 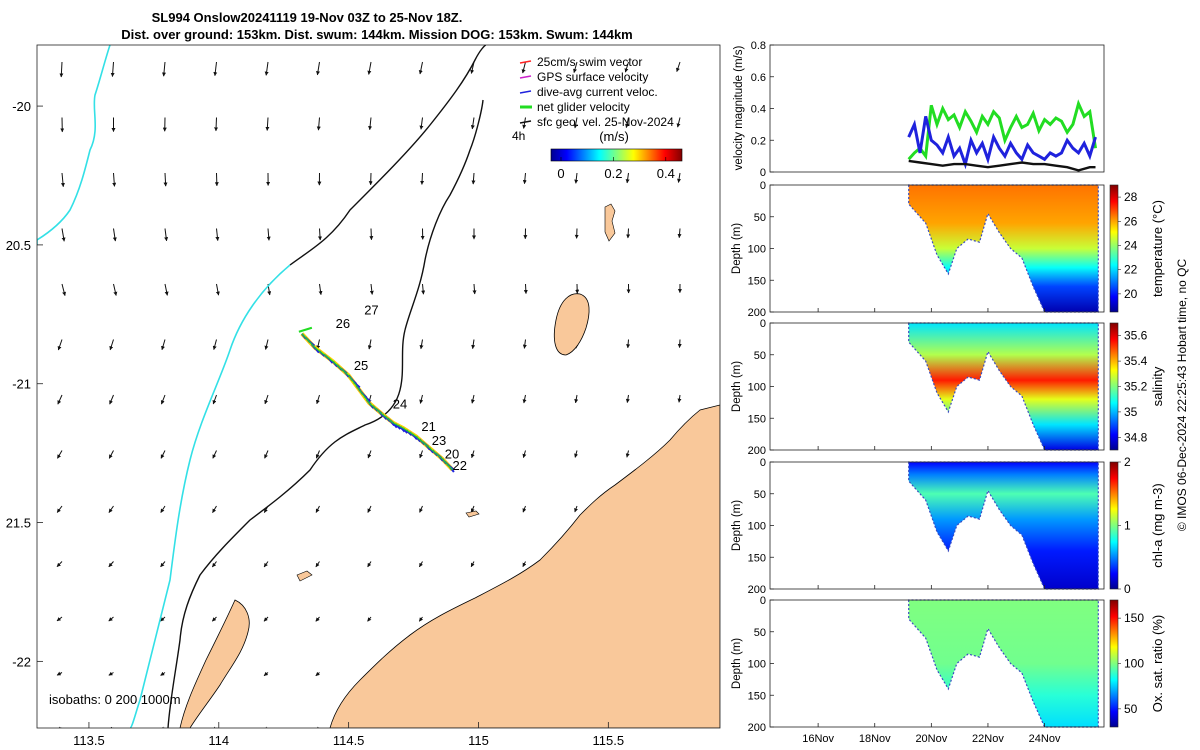 I want to click on map-y-tick-label: 20.5, so click(x=18, y=245).